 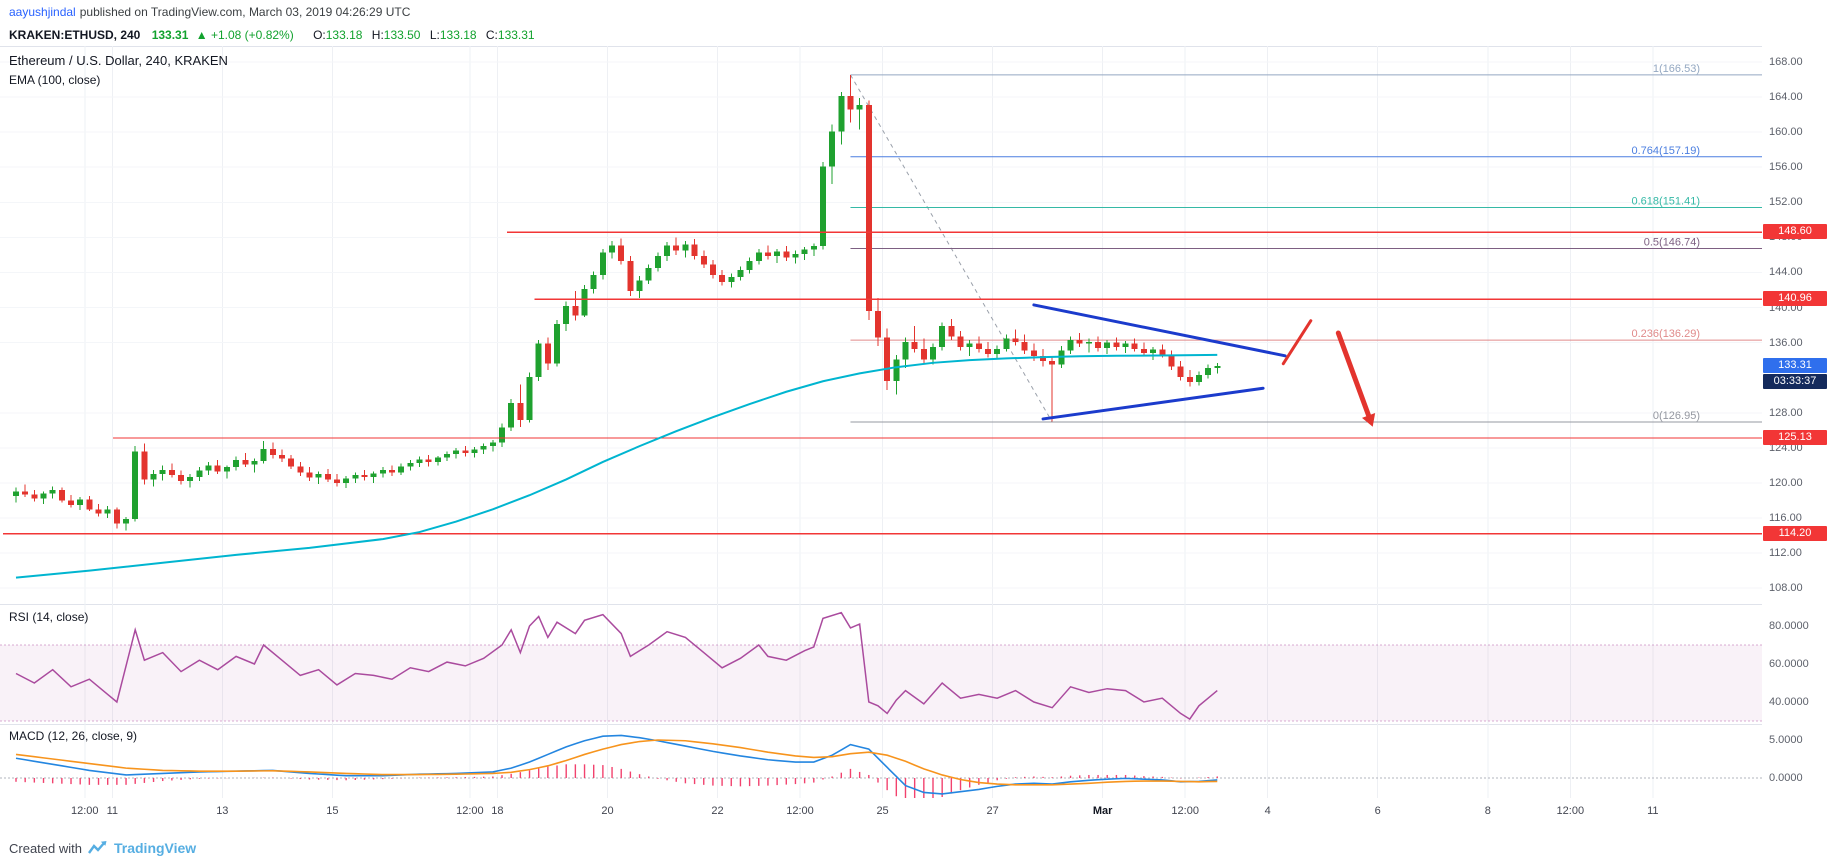 What do you see at coordinates (1377, 811) in the screenshot?
I see `time-axis-label: 6` at bounding box center [1377, 811].